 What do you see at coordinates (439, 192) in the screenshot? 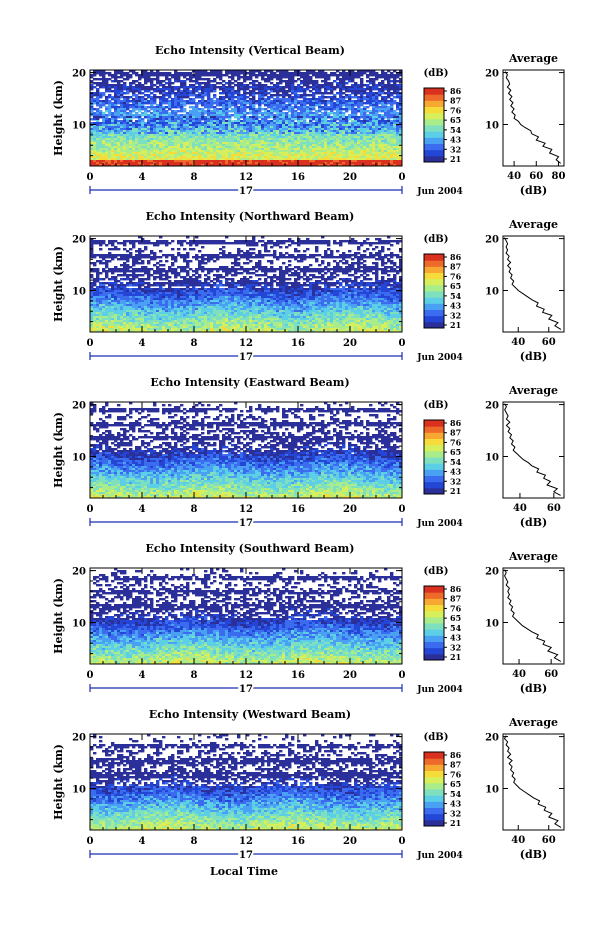
I see `month-label: Jun 2004` at bounding box center [439, 192].